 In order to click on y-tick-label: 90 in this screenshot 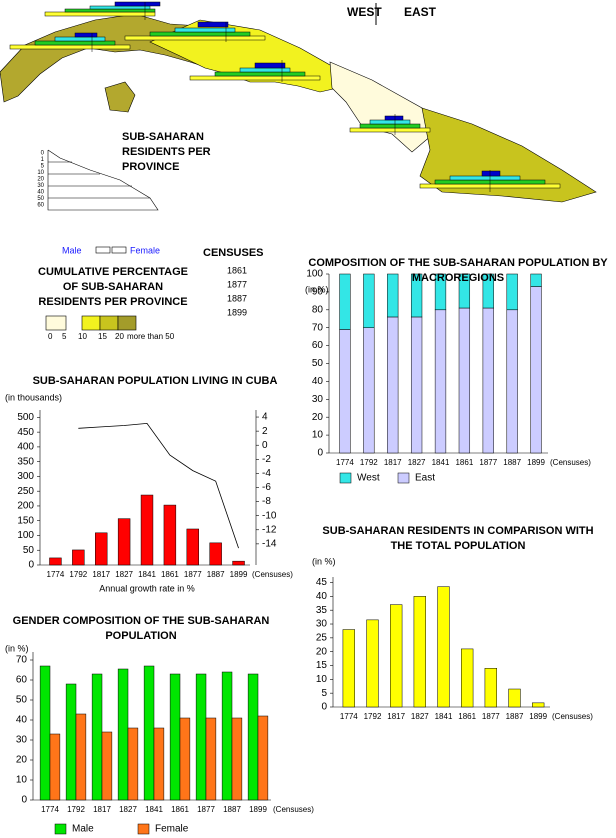, I will do `click(318, 292)`.